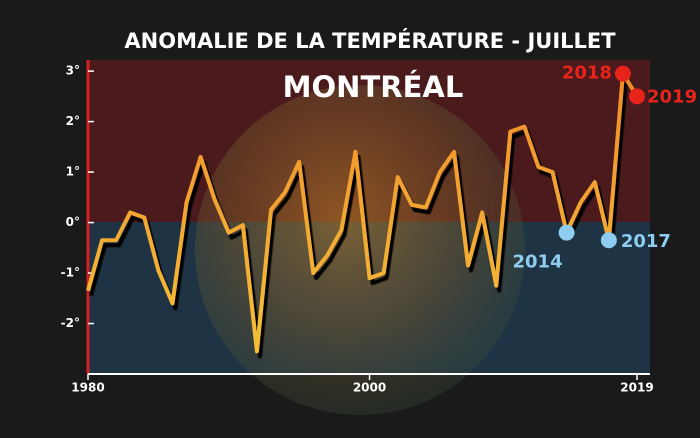  I want to click on y-tick-label: -1°, so click(70, 273).